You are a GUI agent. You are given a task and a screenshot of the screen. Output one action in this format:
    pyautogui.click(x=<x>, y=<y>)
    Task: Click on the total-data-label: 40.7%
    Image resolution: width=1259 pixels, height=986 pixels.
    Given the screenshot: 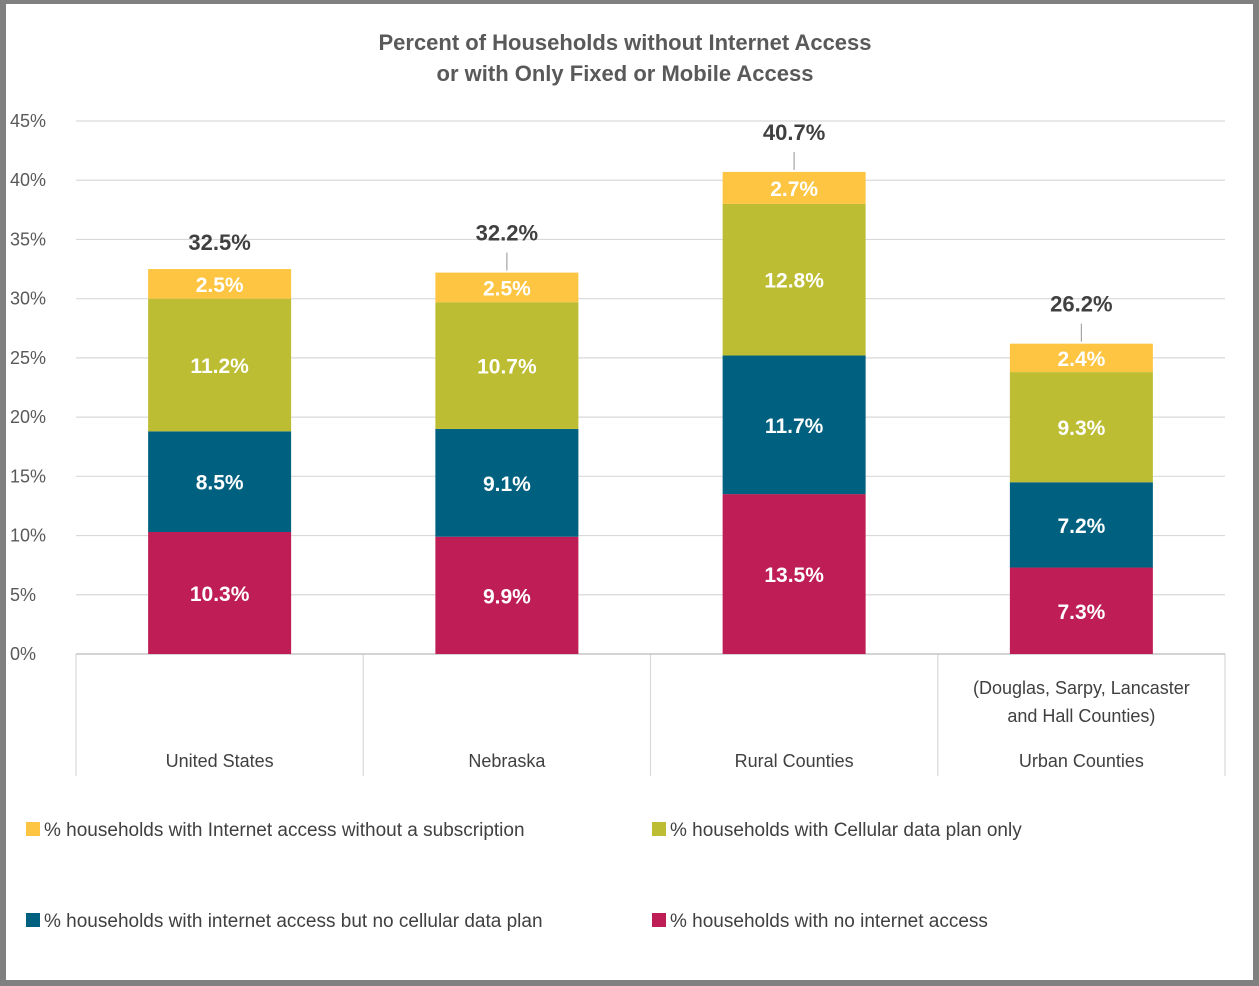 What is the action you would take?
    pyautogui.click(x=794, y=132)
    